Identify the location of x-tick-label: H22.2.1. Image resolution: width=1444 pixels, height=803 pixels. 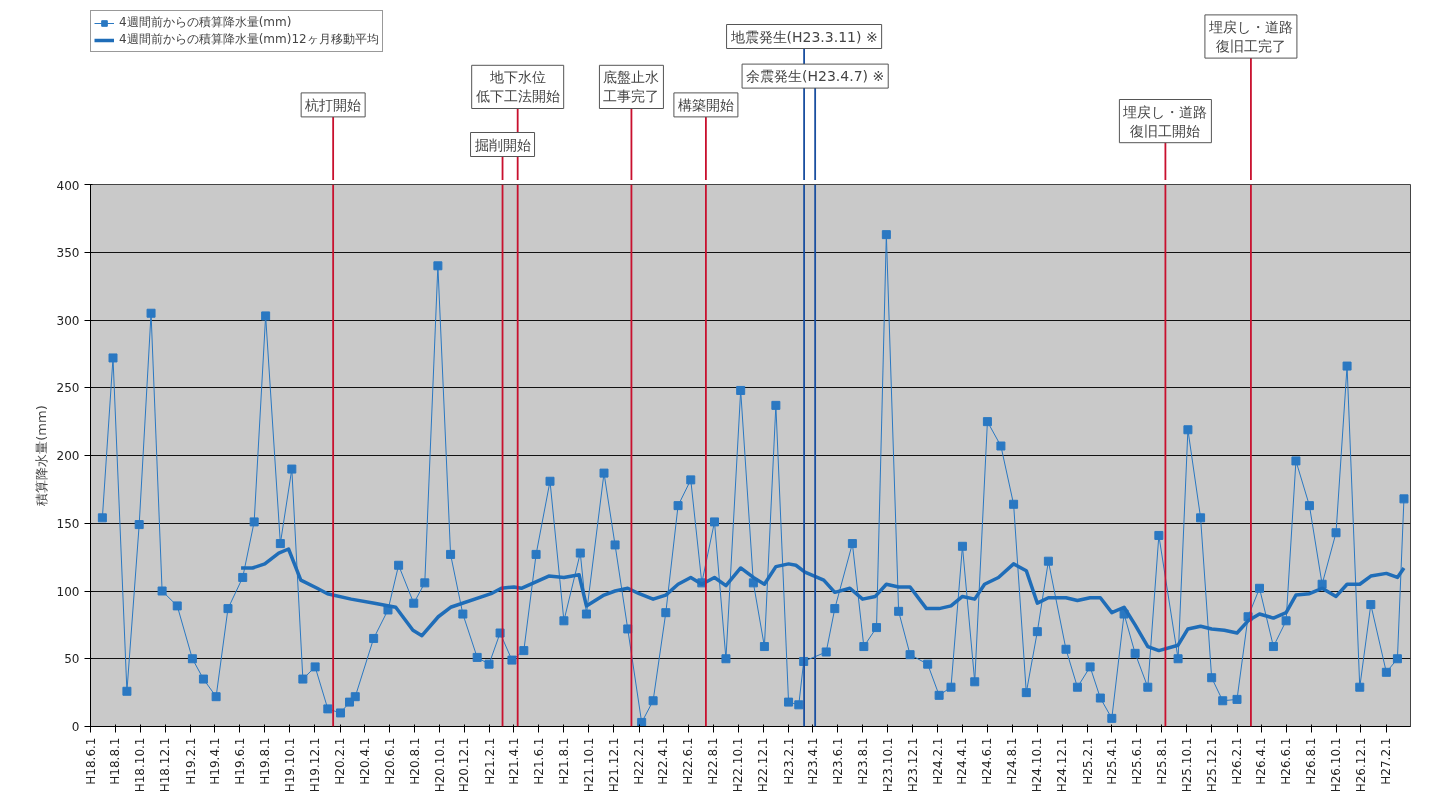
(639, 761).